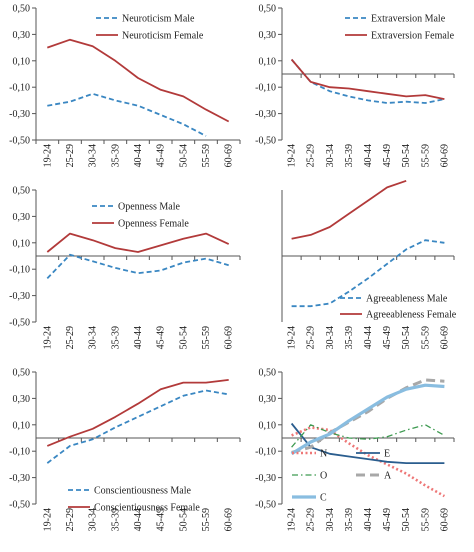  What do you see at coordinates (158, 19) in the screenshot?
I see `legend-label: Neuroticism Male` at bounding box center [158, 19].